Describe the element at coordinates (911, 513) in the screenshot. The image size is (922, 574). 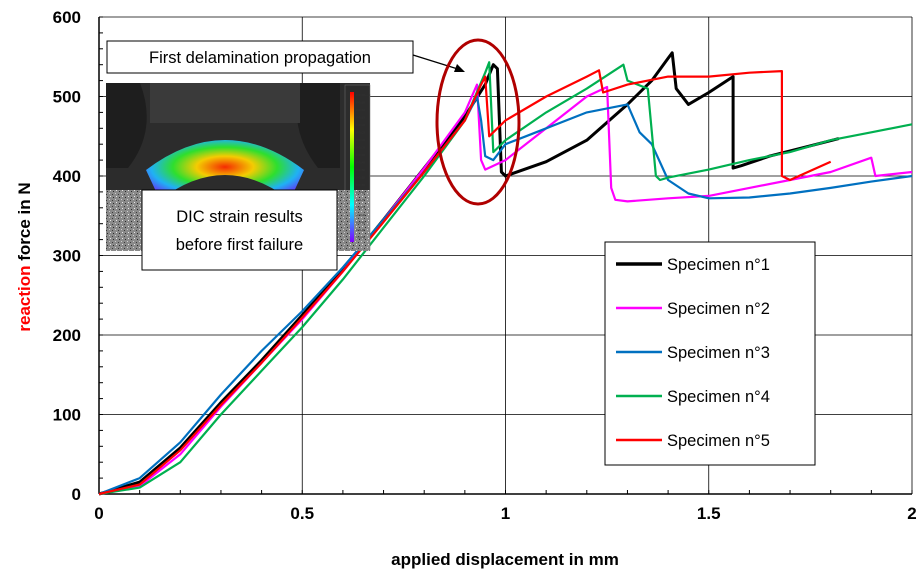
I see `x-tick-label-4: 2` at that location.